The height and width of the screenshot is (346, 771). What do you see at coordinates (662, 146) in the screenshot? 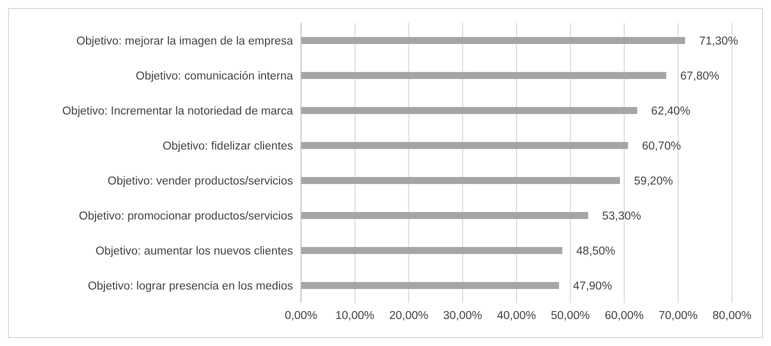
I see `data-label: 60,70%` at bounding box center [662, 146].